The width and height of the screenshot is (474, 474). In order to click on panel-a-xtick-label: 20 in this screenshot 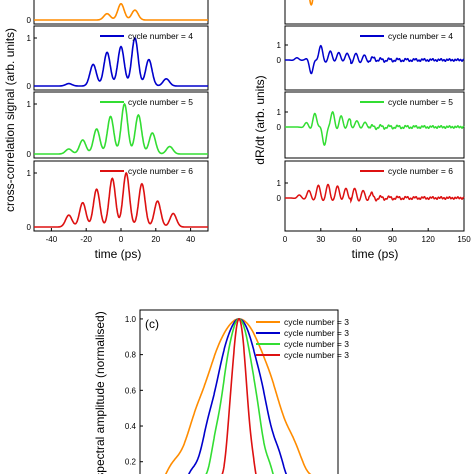, I will do `click(155, 239)`.